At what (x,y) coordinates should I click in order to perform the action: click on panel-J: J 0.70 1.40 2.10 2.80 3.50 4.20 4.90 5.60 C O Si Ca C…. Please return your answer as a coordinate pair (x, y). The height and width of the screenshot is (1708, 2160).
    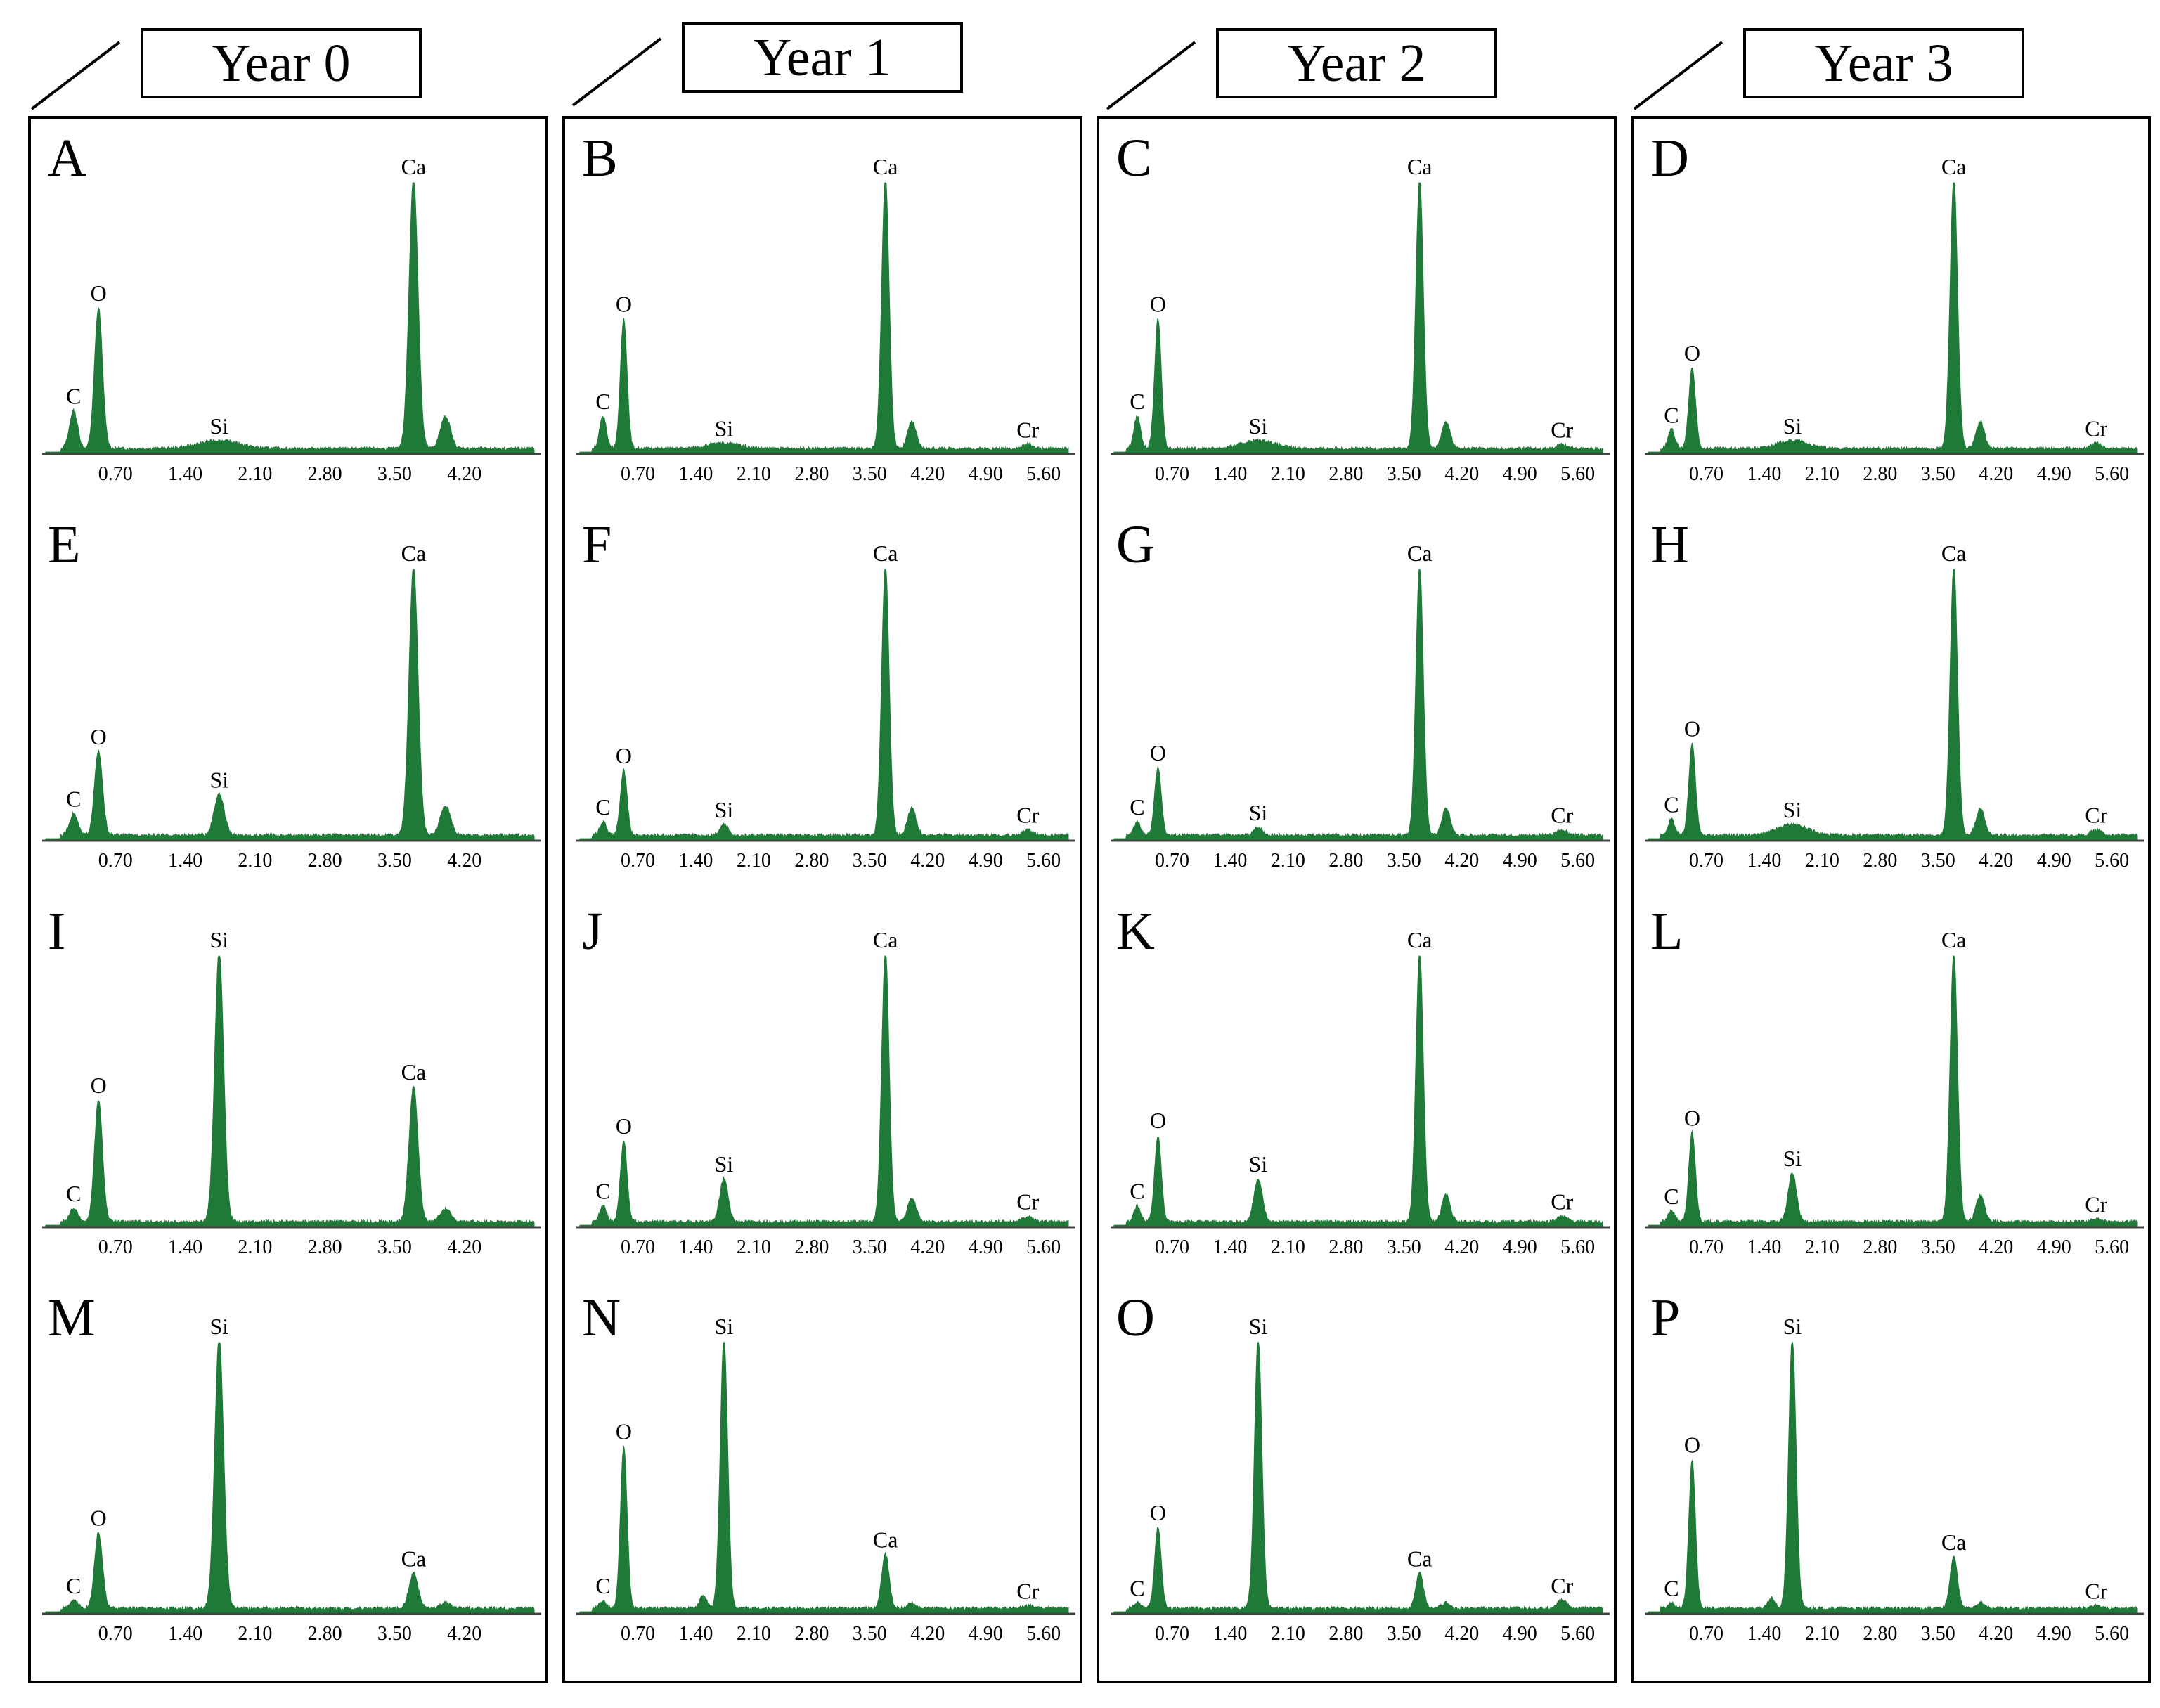
    Looking at the image, I should click on (822, 1082).